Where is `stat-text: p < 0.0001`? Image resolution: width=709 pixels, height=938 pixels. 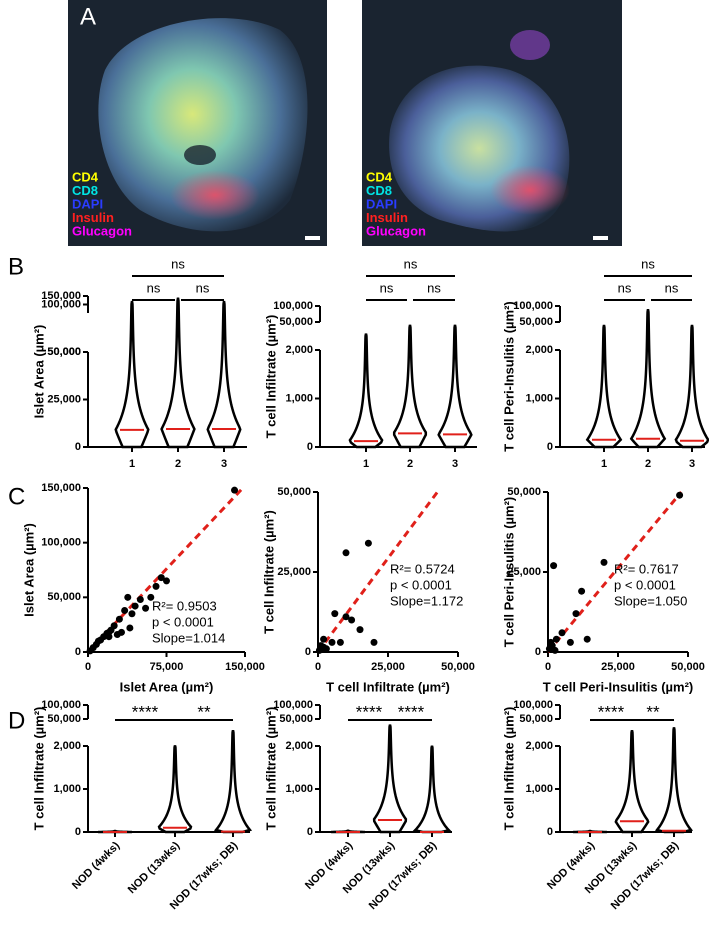 stat-text: p < 0.0001 is located at coordinates (421, 584).